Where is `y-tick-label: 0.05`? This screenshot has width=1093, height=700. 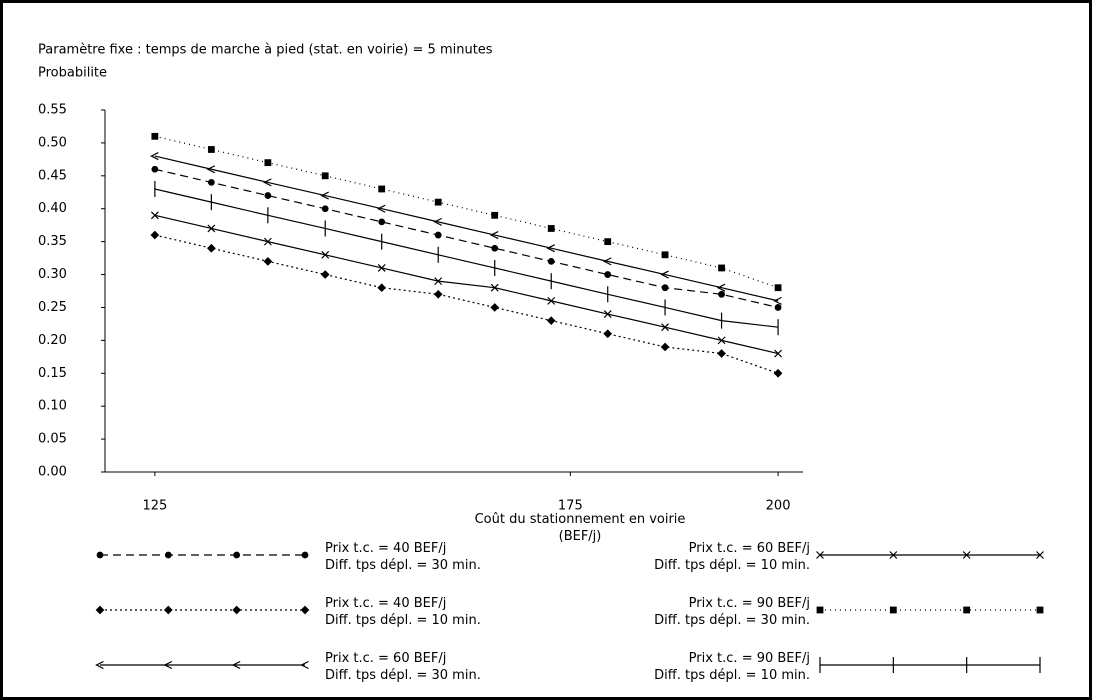
y-tick-label: 0.05 is located at coordinates (52, 439).